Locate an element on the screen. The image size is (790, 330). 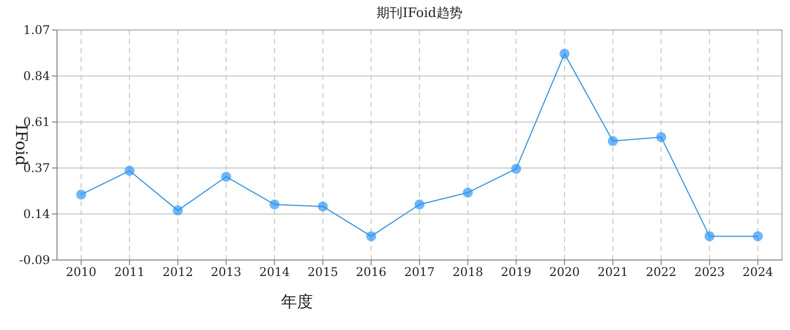
y-tick-label: 0.14 is located at coordinates (36, 214).